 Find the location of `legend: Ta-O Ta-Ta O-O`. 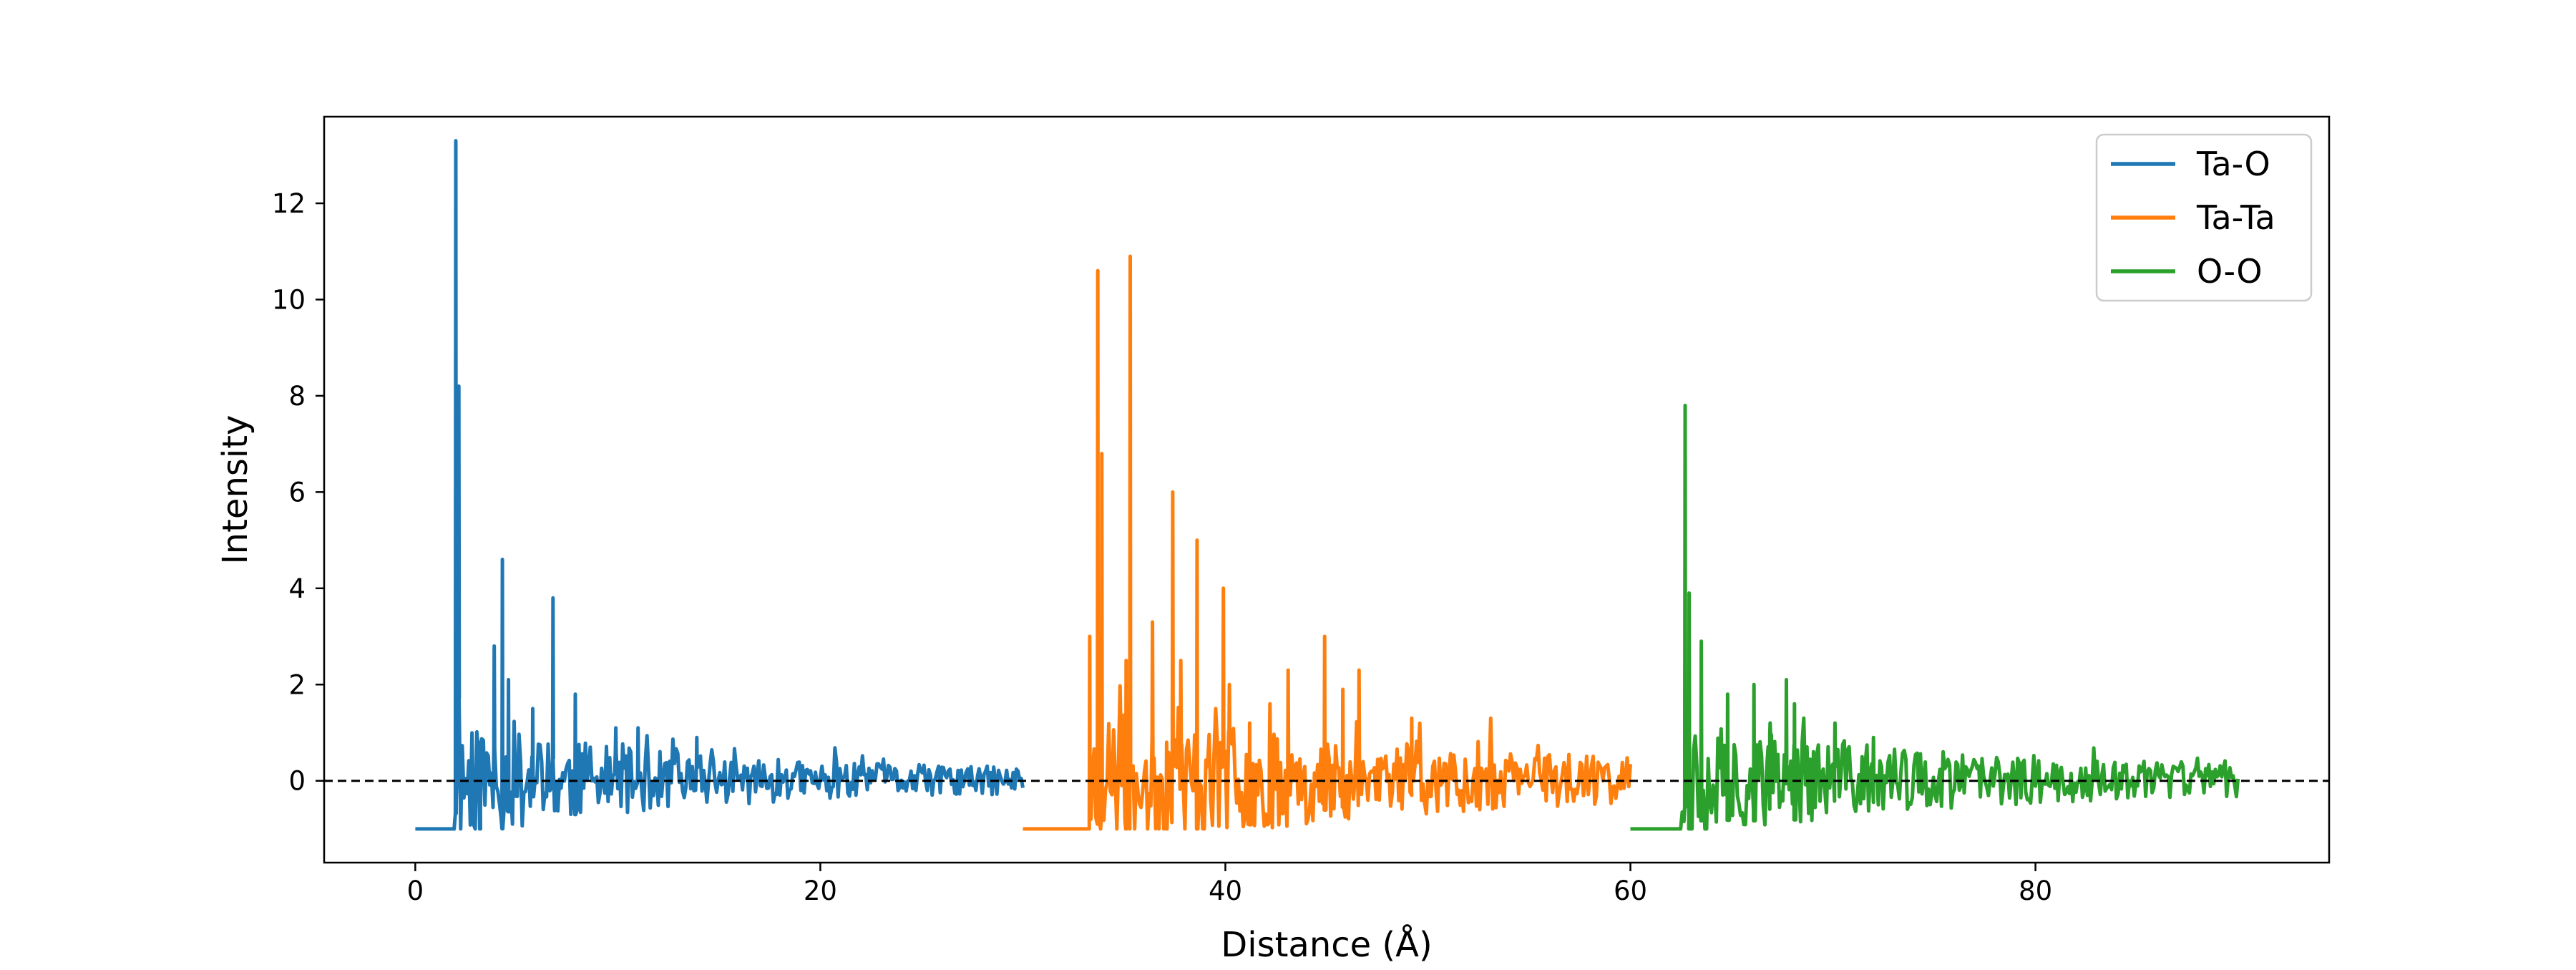

legend: Ta-O Ta-Ta O-O is located at coordinates (2204, 217).